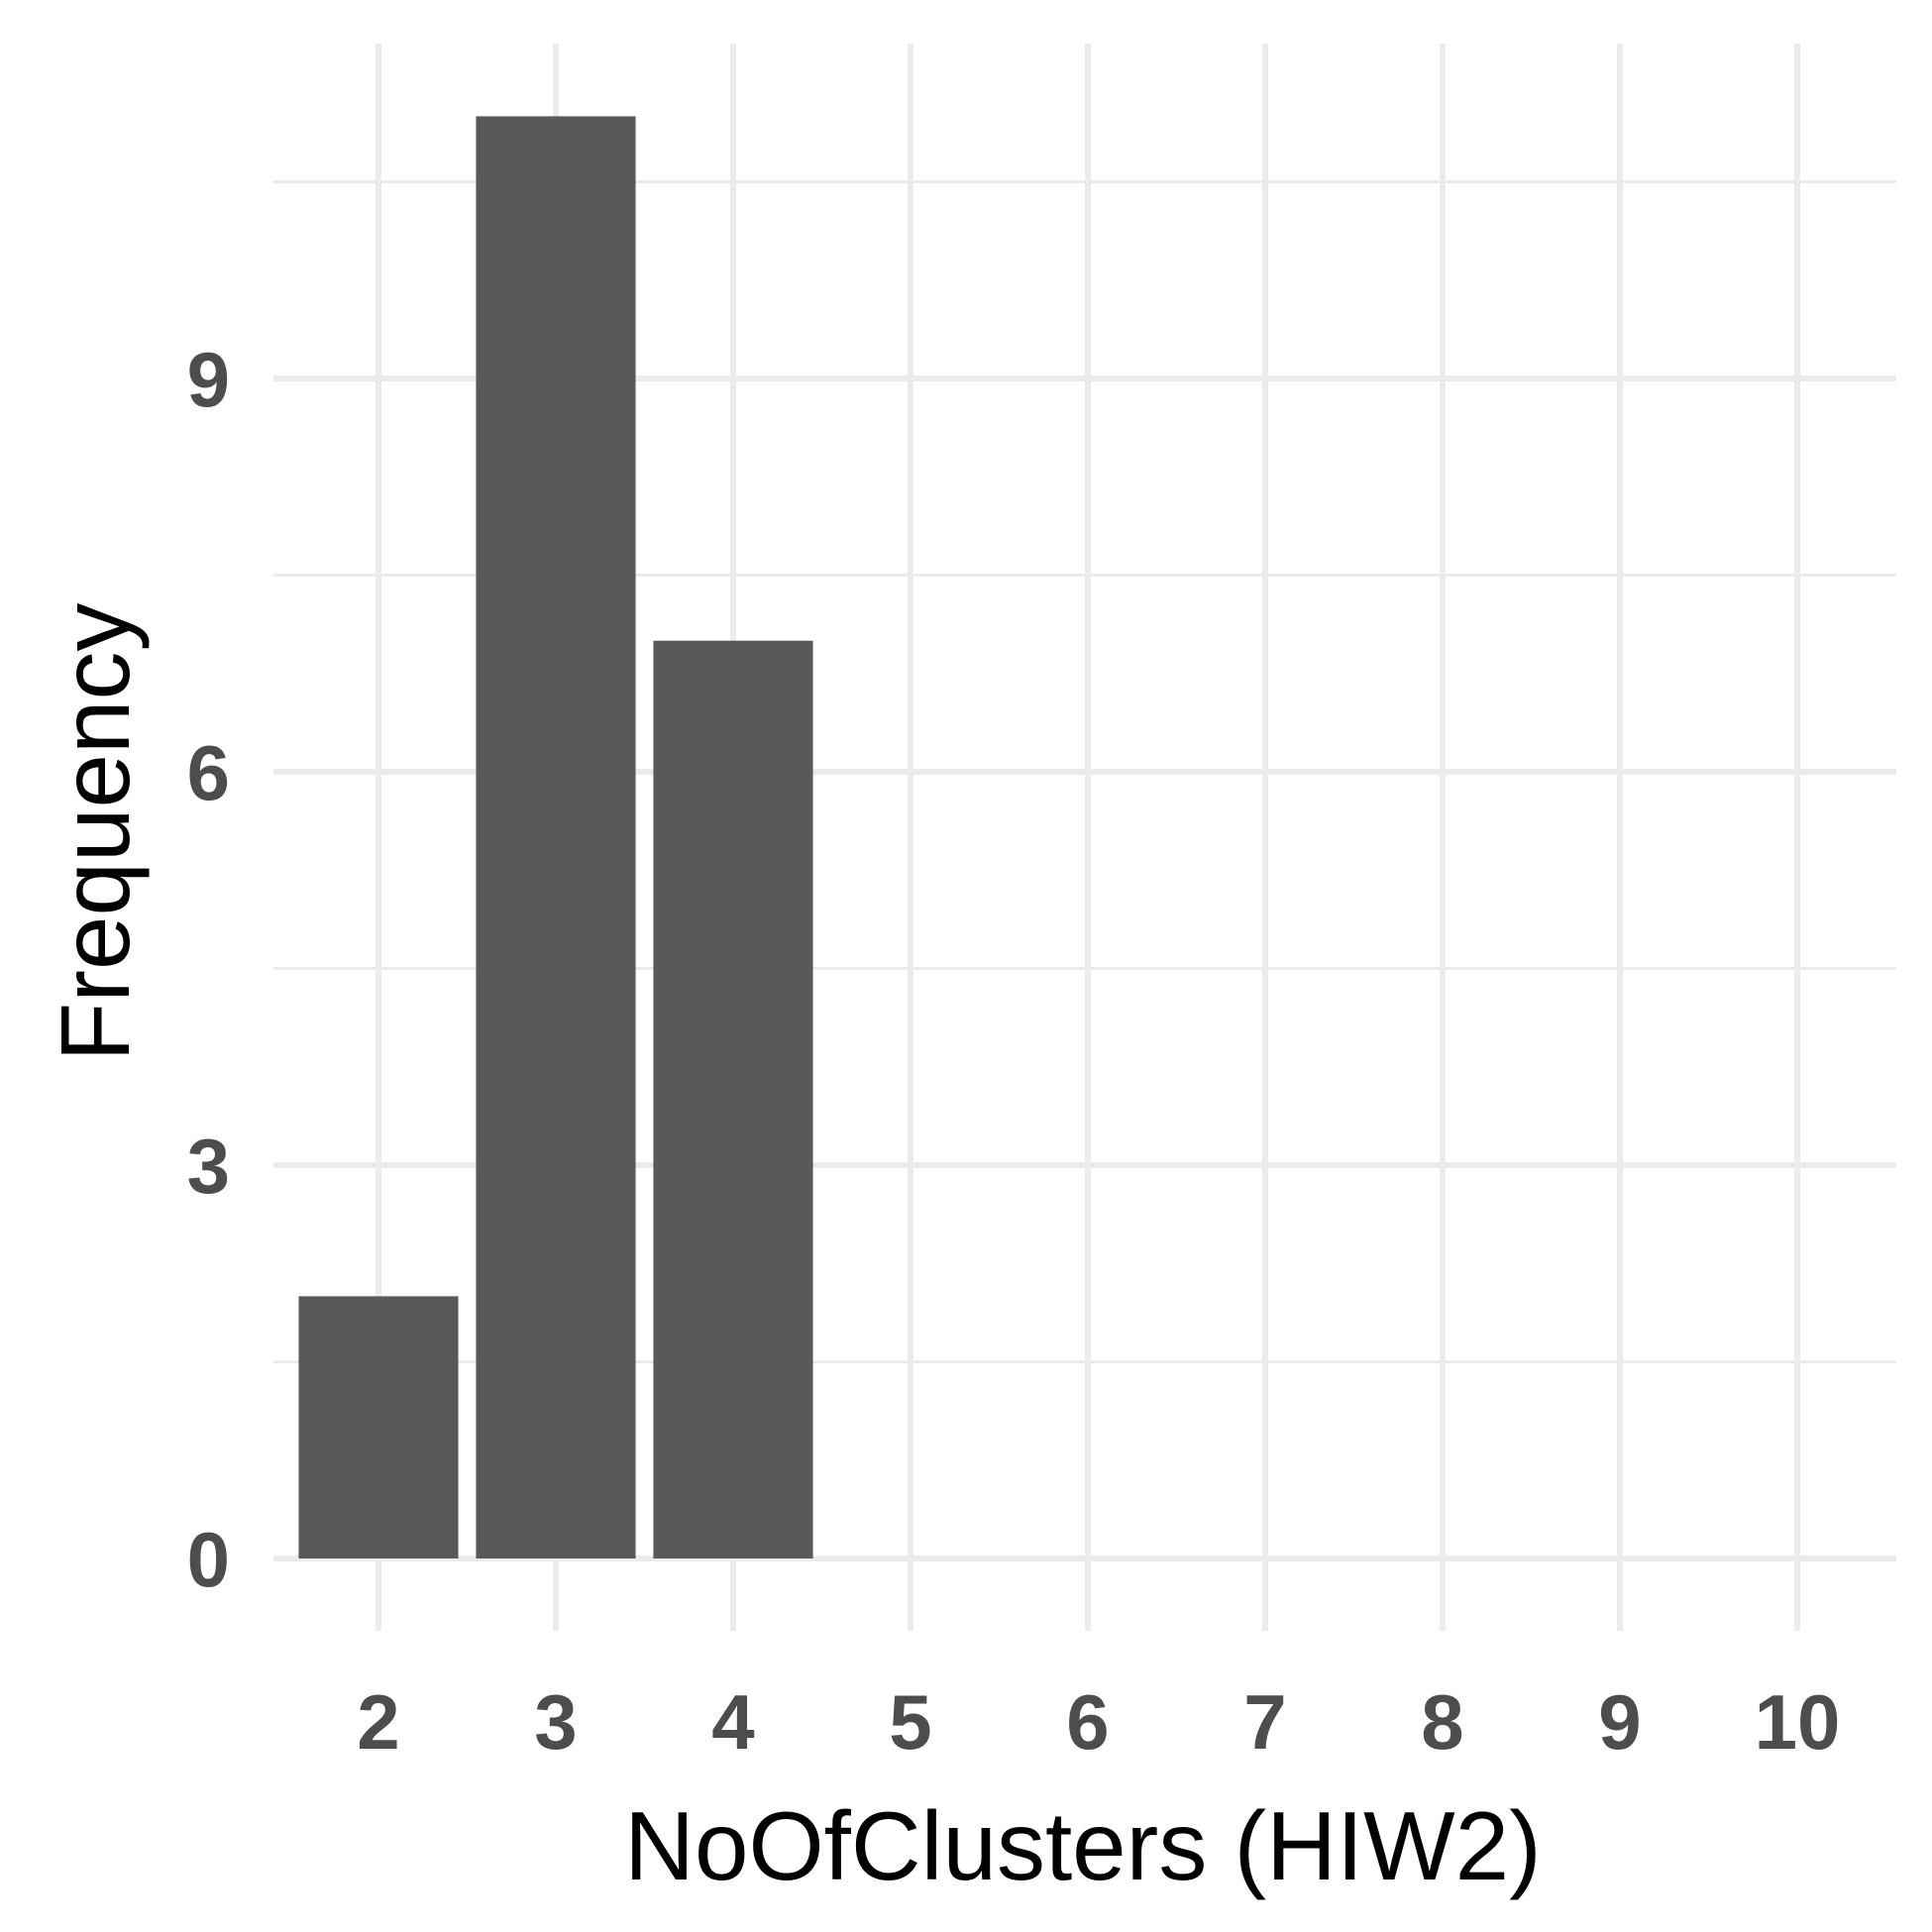  What do you see at coordinates (378, 1722) in the screenshot?
I see `x-tick-label: 2` at bounding box center [378, 1722].